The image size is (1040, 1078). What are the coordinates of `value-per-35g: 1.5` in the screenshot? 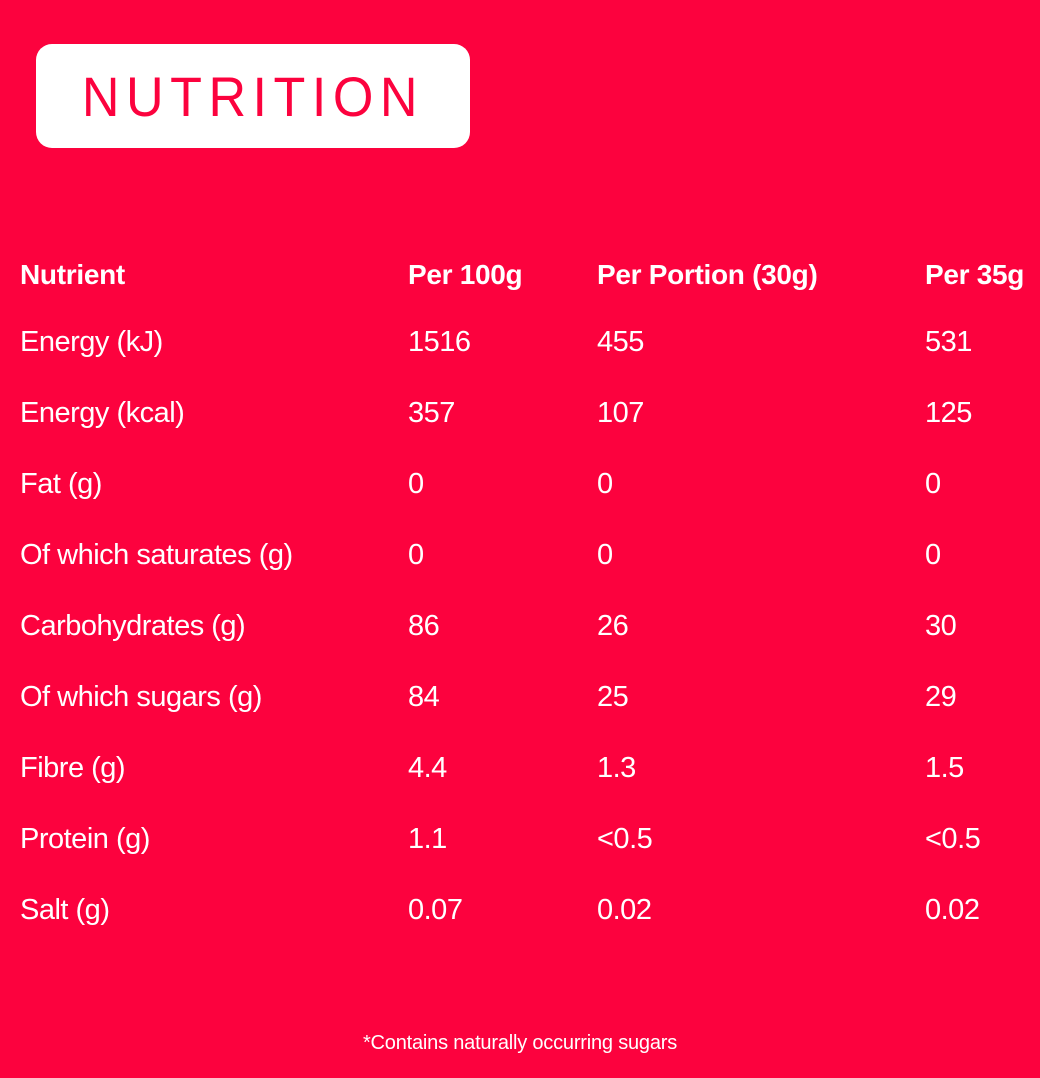 It's located at (944, 768).